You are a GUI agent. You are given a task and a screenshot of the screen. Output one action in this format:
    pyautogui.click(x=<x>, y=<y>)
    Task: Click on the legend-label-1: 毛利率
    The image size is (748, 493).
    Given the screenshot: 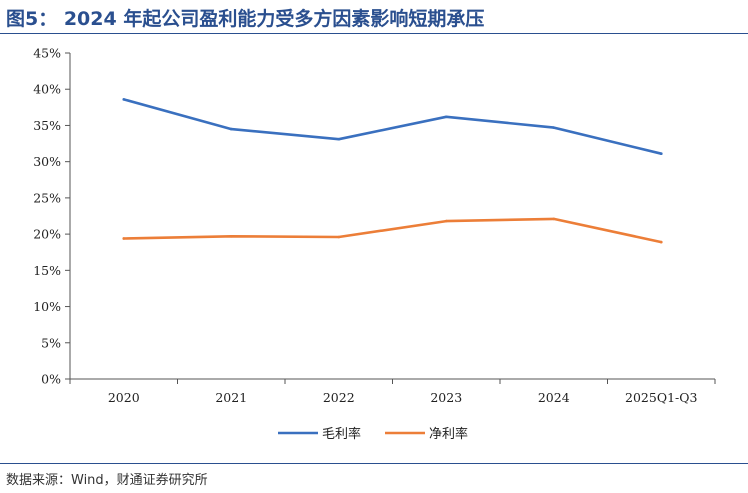 What is the action you would take?
    pyautogui.click(x=341, y=434)
    